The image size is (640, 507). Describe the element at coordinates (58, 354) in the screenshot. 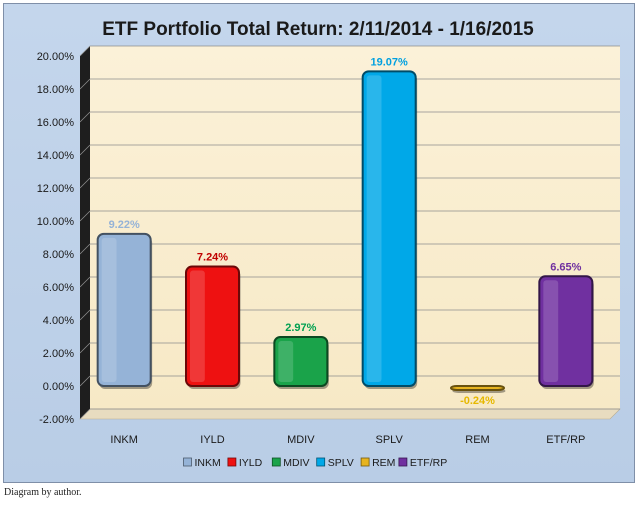

I see `y-tick-label: 2.00%` at that location.